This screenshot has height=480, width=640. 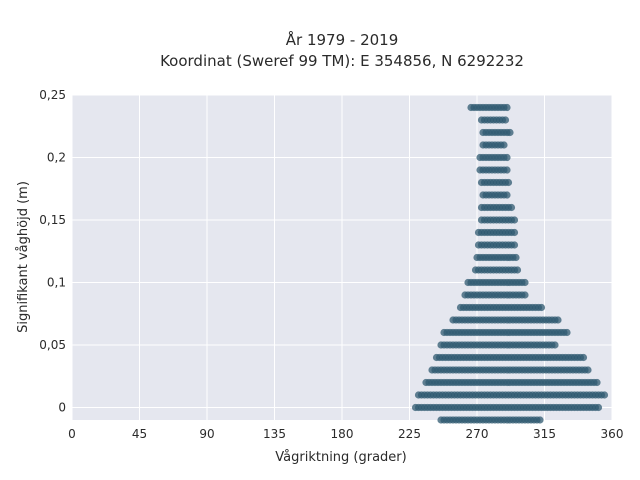 What do you see at coordinates (139, 434) in the screenshot?
I see `x-tick-label: 45` at bounding box center [139, 434].